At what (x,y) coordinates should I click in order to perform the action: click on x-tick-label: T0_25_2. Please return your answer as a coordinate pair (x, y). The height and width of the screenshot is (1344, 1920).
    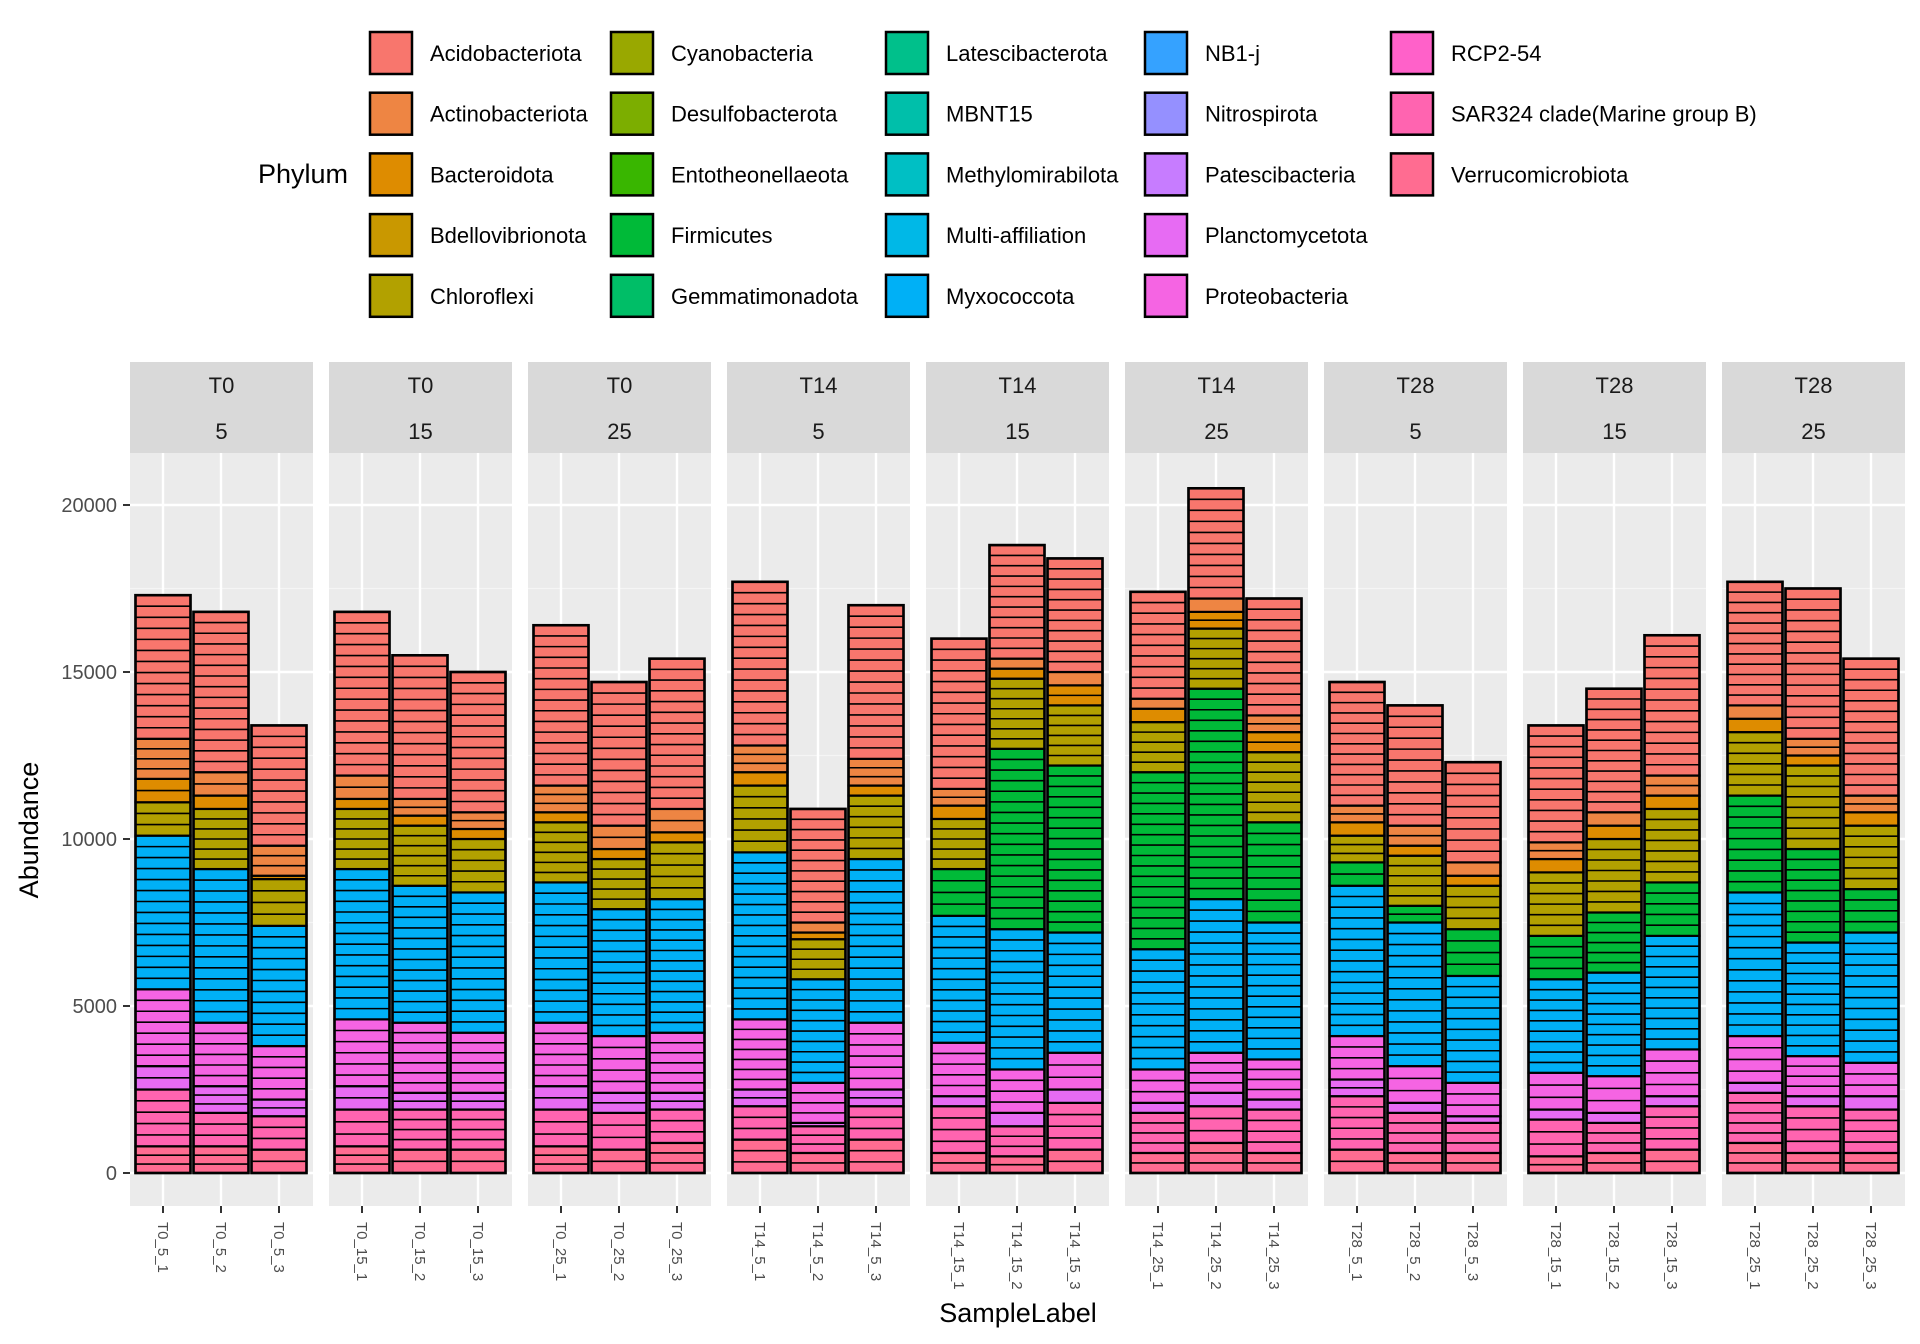
    Looking at the image, I should click on (618, 1251).